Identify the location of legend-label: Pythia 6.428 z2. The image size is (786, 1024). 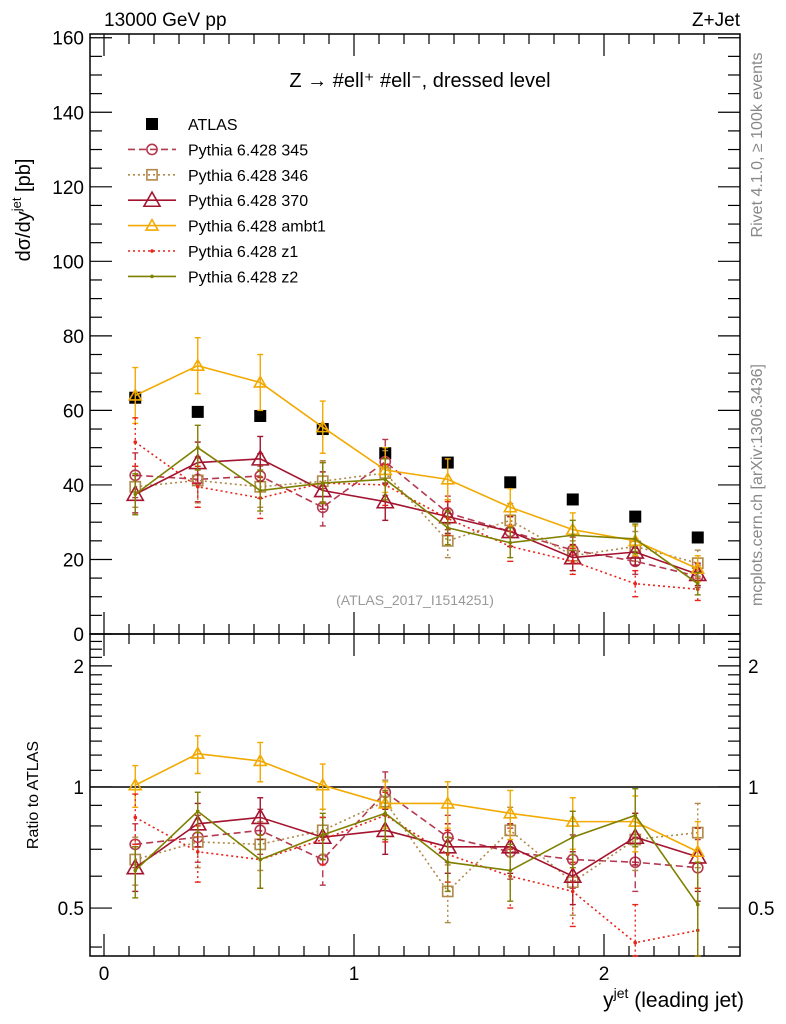
(243, 277).